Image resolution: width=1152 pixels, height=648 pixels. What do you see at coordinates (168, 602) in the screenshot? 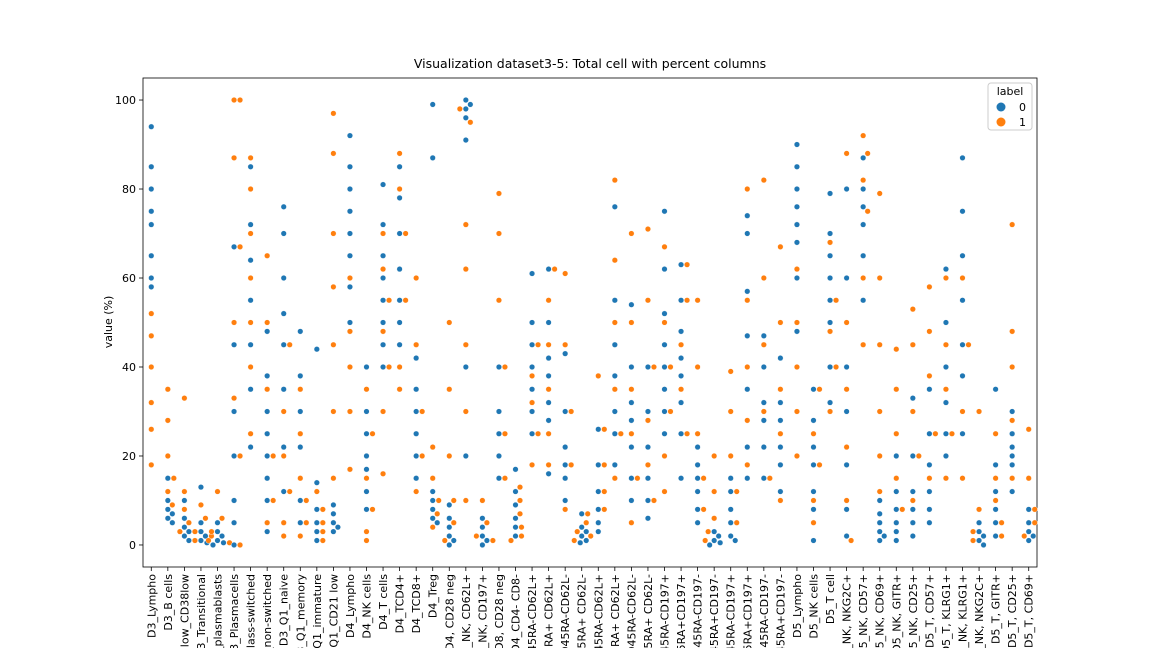
I see `x-tick-label: D3_B cells` at bounding box center [168, 602].